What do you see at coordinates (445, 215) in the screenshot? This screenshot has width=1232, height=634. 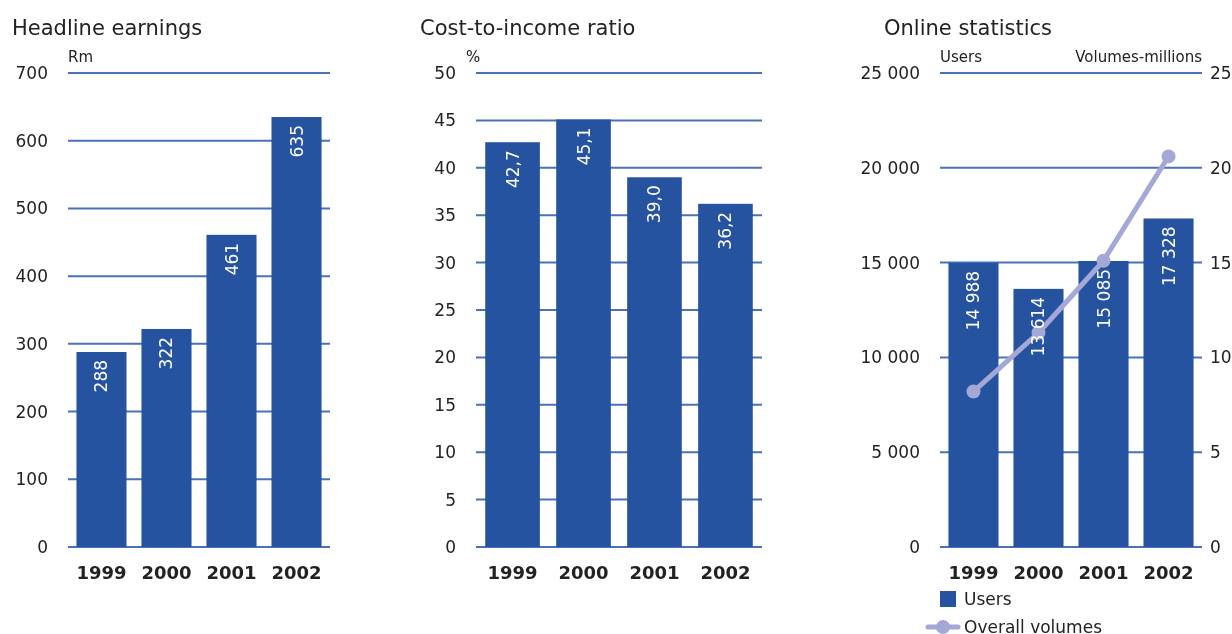 I see `y-tick-label: 35` at bounding box center [445, 215].